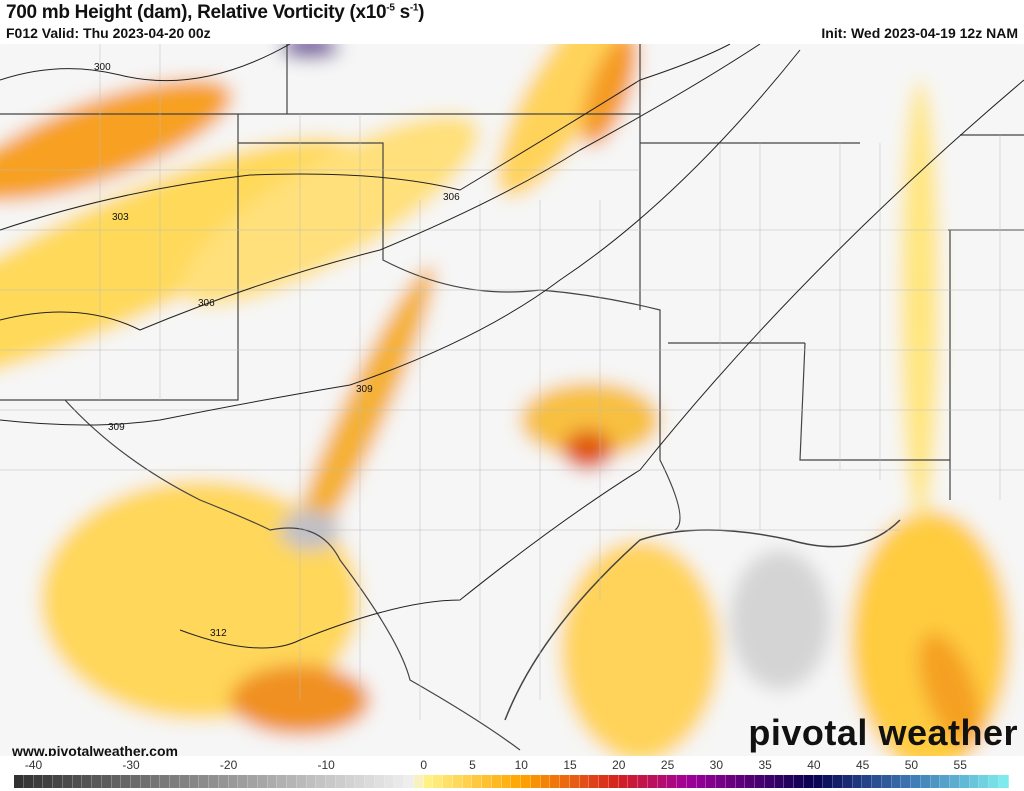  What do you see at coordinates (919, 33) in the screenshot?
I see `init-time: Init: Wed 2023-04-19 12z NAM` at bounding box center [919, 33].